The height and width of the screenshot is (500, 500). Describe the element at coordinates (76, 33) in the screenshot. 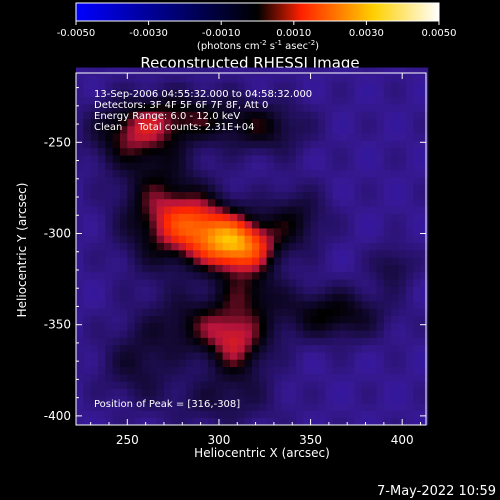

I see `colorbar-tick-label: -0.0050` at that location.